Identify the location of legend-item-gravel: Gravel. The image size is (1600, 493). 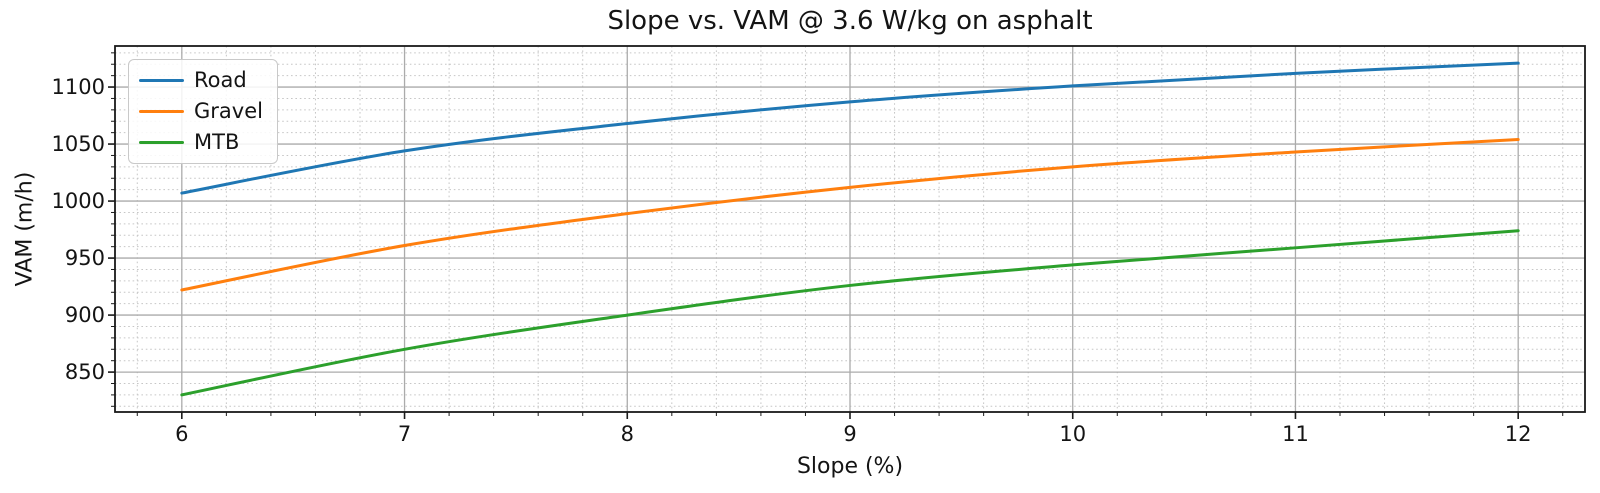
(204, 111).